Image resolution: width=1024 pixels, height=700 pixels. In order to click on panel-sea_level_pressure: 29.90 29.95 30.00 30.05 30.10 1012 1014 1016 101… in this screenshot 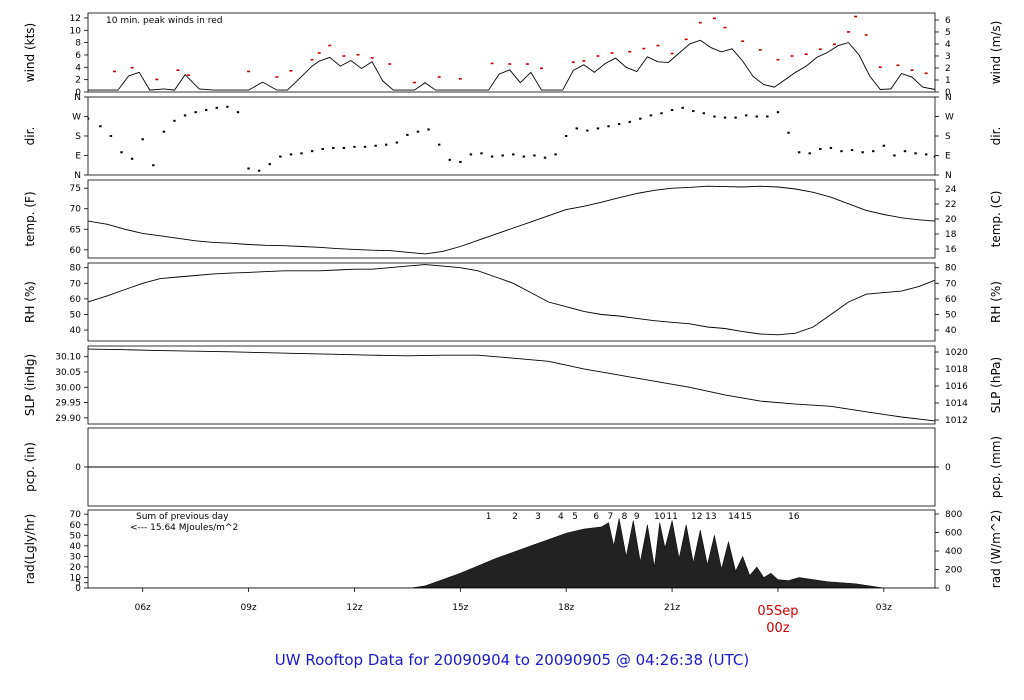, I will do `click(513, 385)`.